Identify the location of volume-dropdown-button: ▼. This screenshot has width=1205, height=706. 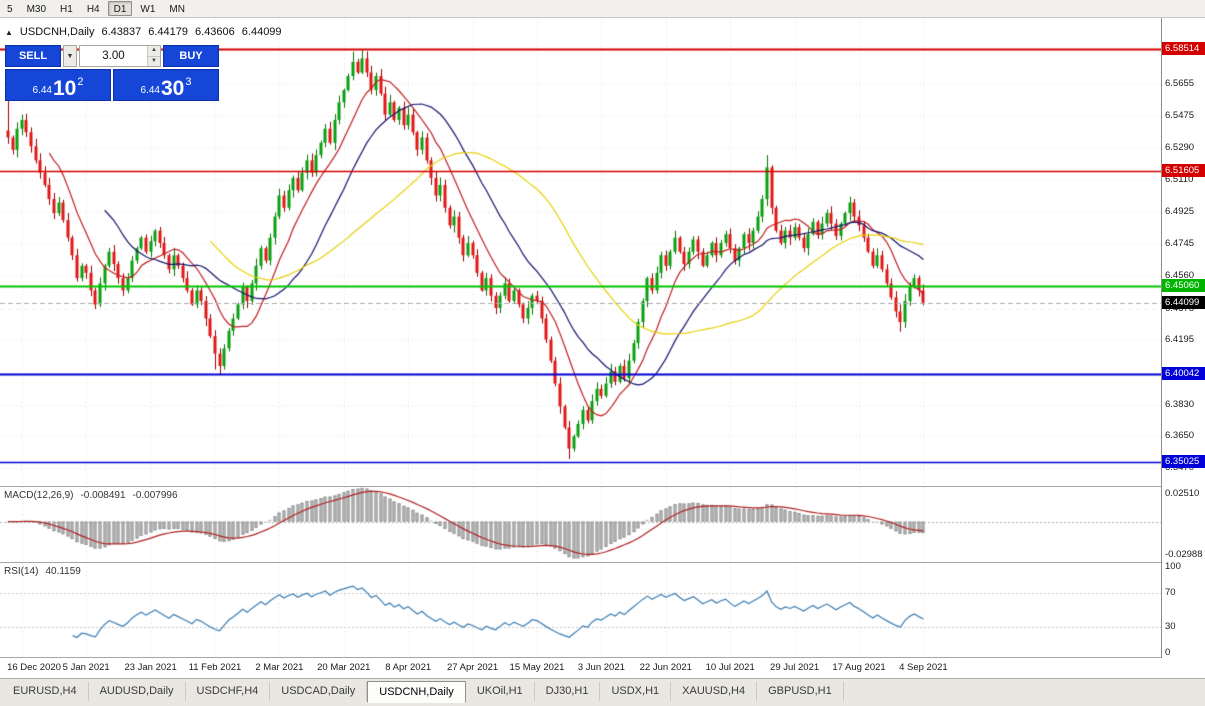
(70, 56).